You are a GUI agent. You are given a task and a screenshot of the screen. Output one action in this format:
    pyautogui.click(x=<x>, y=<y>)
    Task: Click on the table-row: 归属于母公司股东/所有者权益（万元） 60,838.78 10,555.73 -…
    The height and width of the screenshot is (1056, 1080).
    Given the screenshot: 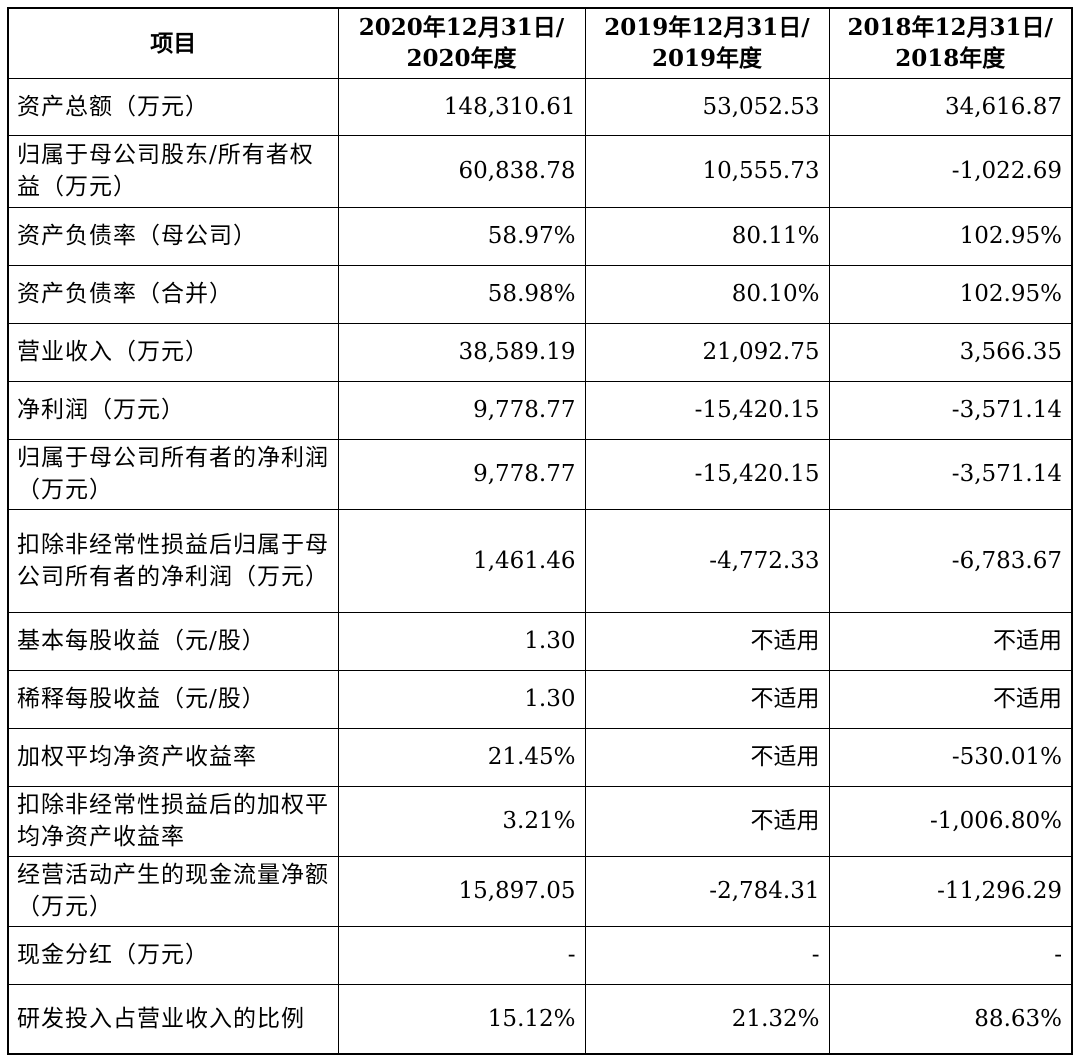 What is the action you would take?
    pyautogui.click(x=540, y=171)
    